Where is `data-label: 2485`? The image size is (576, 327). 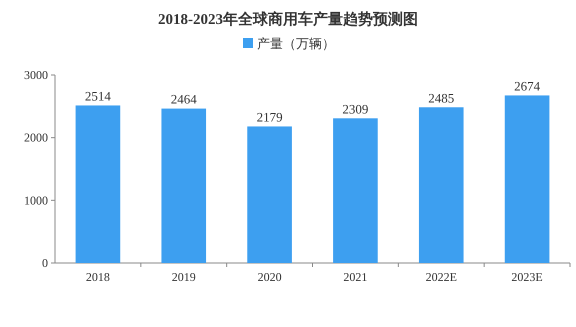
data-label: 2485 is located at coordinates (441, 98).